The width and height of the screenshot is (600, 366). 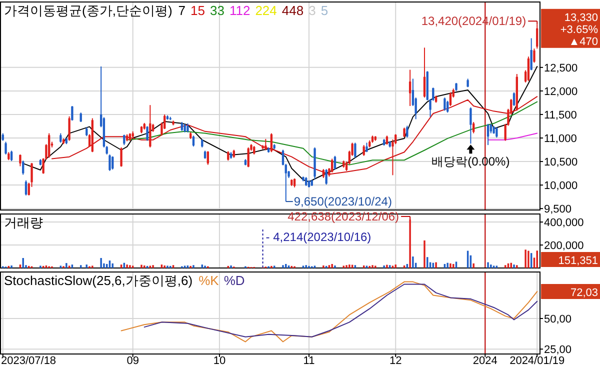 What do you see at coordinates (266, 10) in the screenshot?
I see `legend-label: 224` at bounding box center [266, 10].